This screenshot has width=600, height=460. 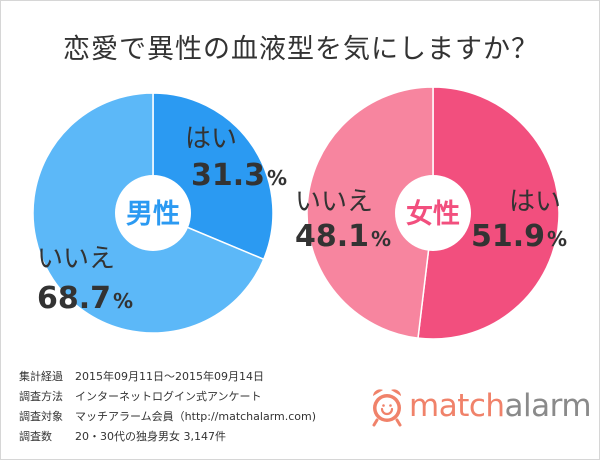 I want to click on survey-label: 調査方法, so click(x=41, y=396).